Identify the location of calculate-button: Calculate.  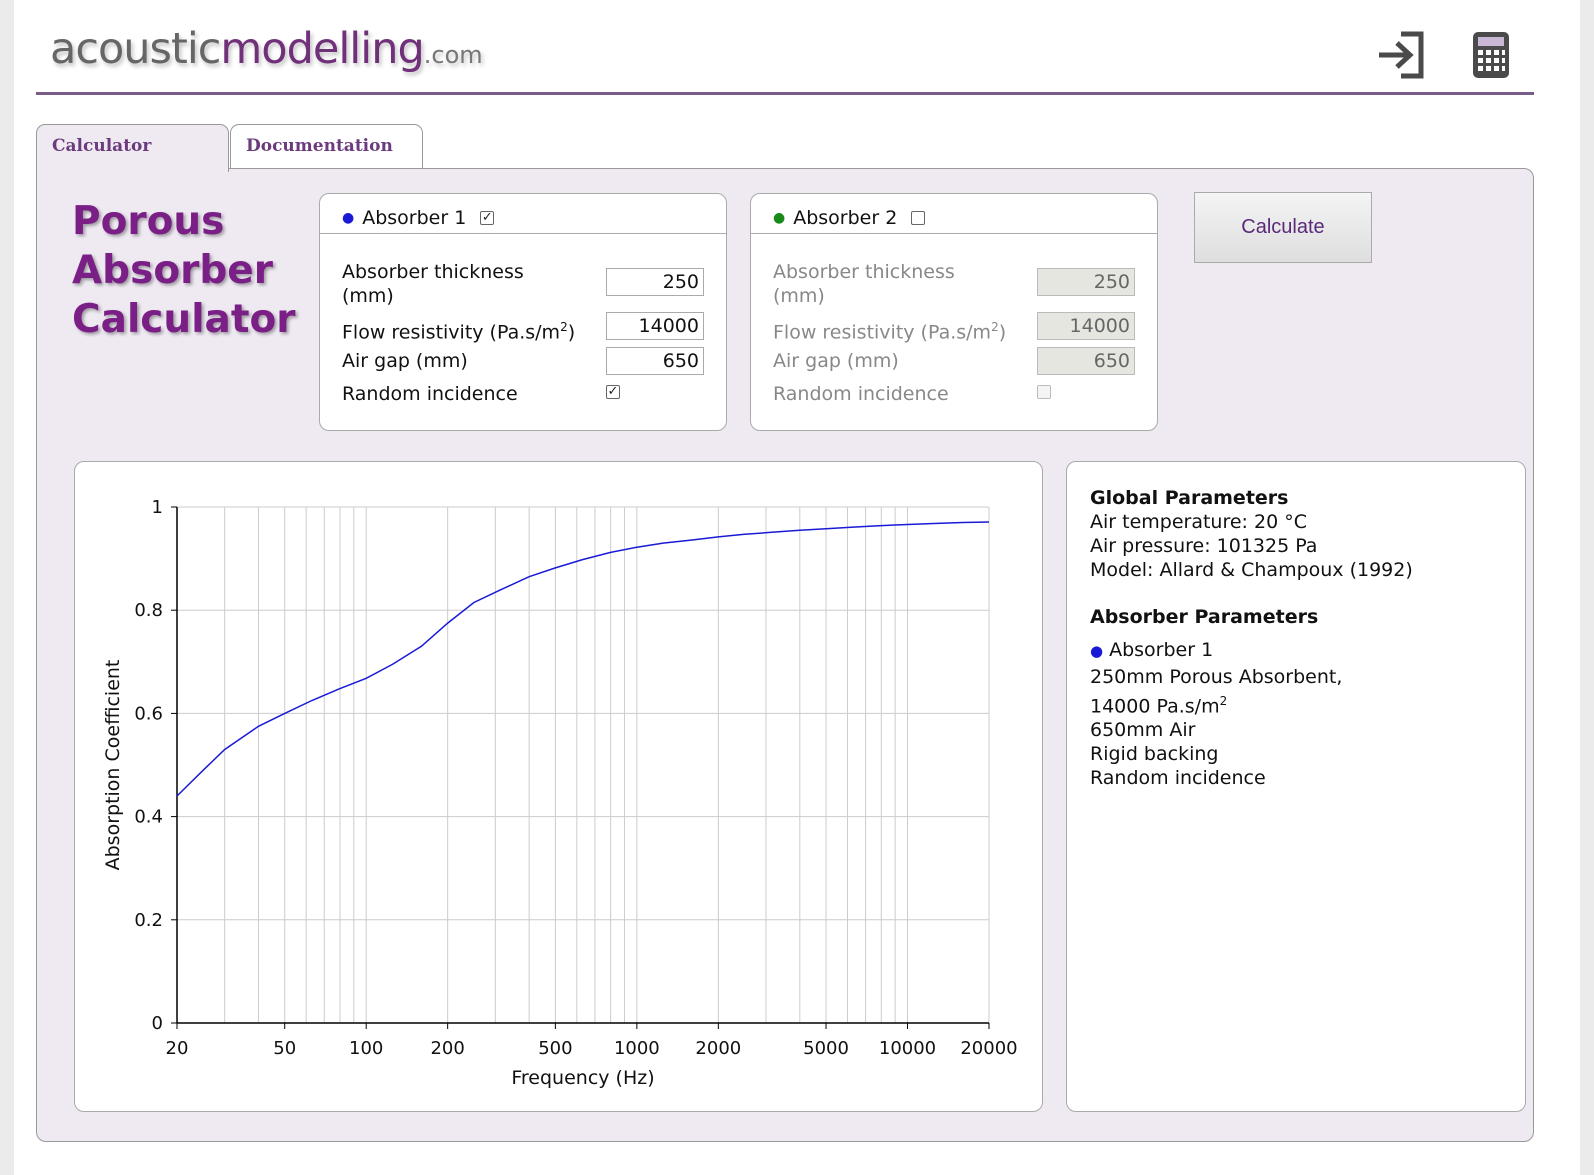
(1283, 227).